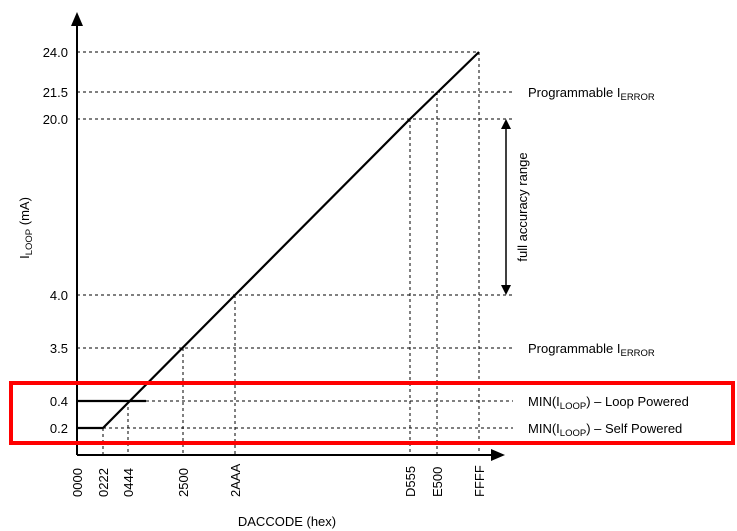 This screenshot has width=737, height=531. I want to click on y-tick-labels: 0.2 0.4 3.5 4.0 20.0 21.5 24.0, so click(55, 240).